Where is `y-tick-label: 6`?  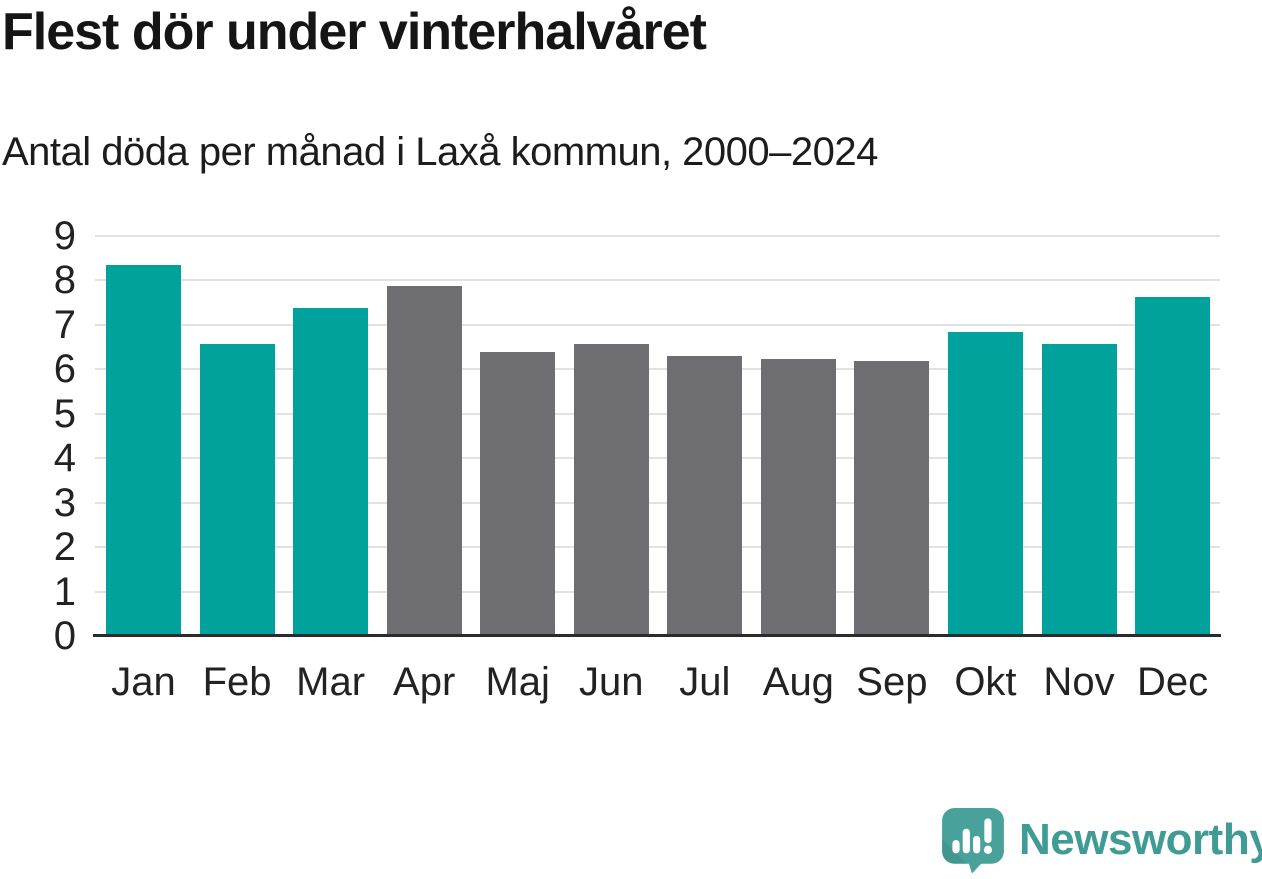
y-tick-label: 6 is located at coordinates (64, 369).